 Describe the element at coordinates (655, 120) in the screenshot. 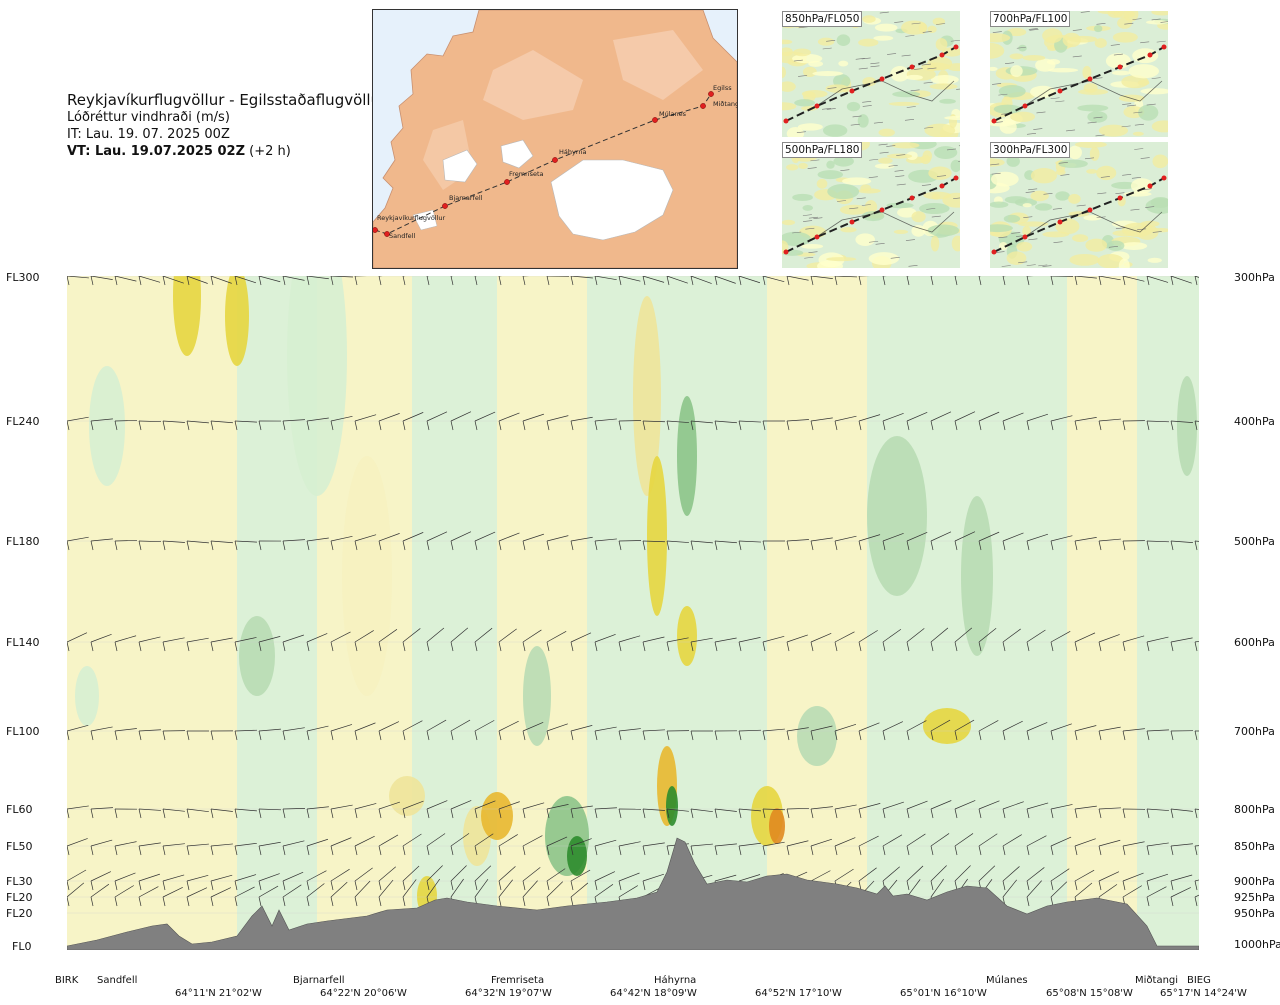

I see `station-marker` at that location.